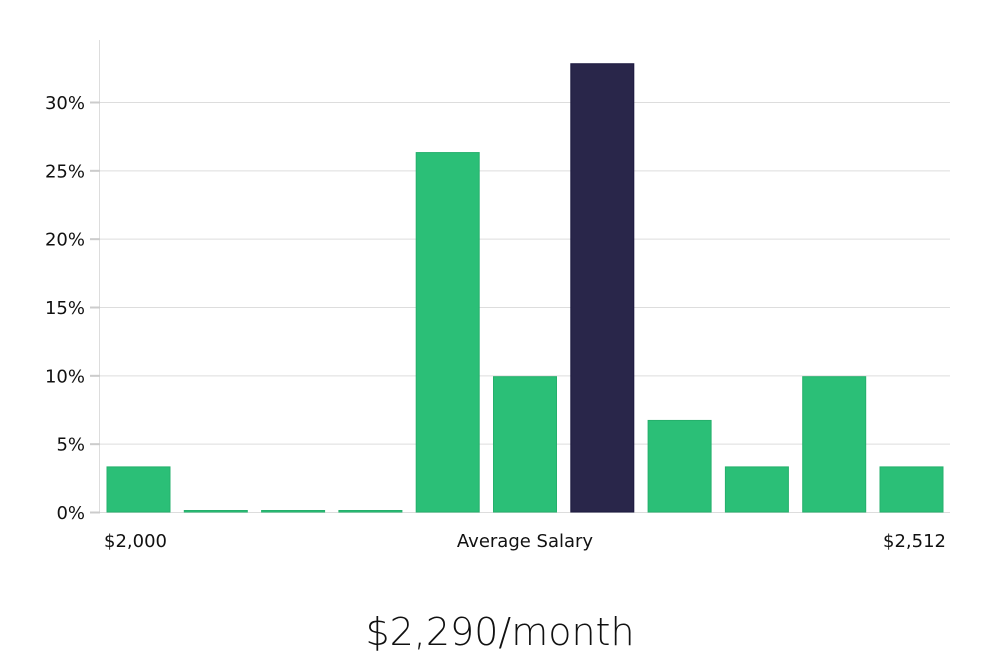  What do you see at coordinates (500, 632) in the screenshot?
I see `average-salary-value: $2,290/month` at bounding box center [500, 632].